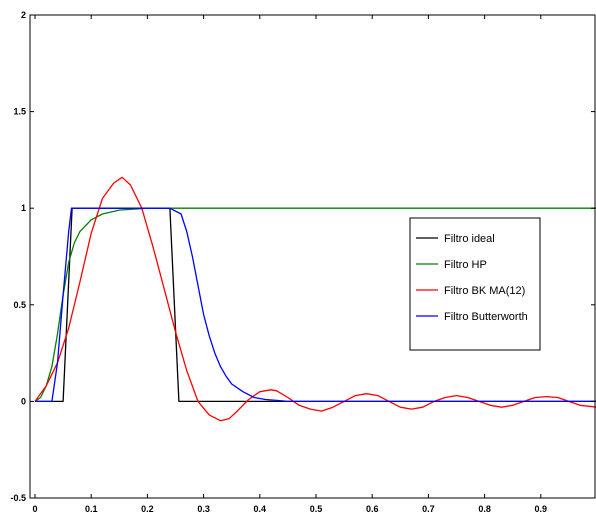  I want to click on y-tick-label: 1, so click(23, 208).